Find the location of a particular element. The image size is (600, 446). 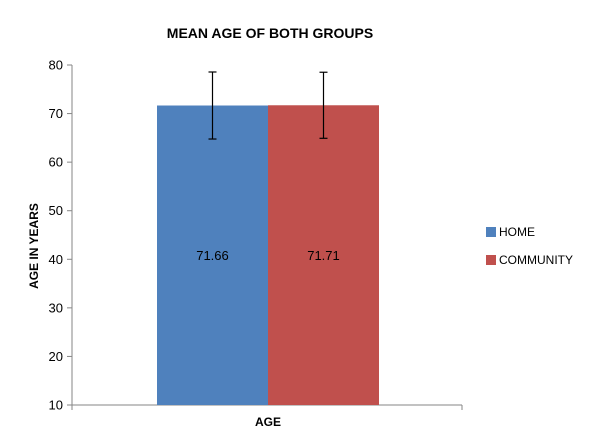

bar-community is located at coordinates (323, 255).